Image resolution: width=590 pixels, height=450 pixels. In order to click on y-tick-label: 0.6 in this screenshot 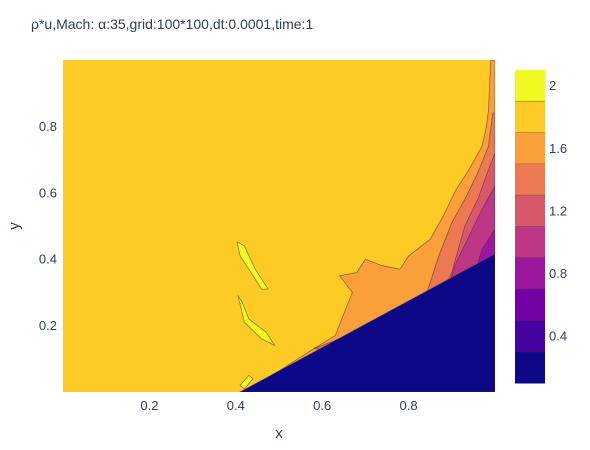, I will do `click(48, 192)`.